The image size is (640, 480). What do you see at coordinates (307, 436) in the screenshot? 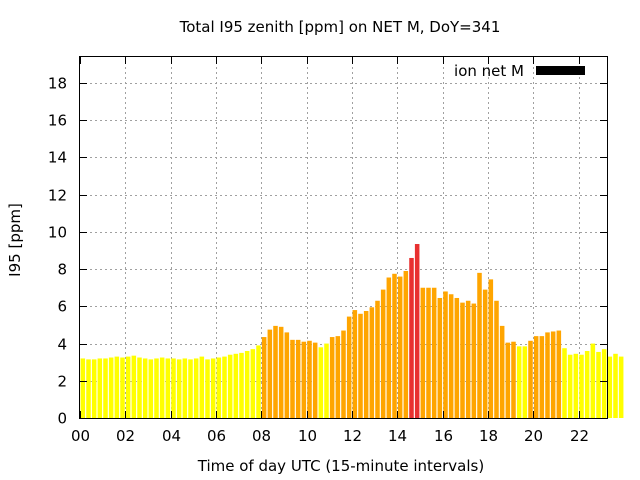
I see `x-tick-label: 10` at bounding box center [307, 436].